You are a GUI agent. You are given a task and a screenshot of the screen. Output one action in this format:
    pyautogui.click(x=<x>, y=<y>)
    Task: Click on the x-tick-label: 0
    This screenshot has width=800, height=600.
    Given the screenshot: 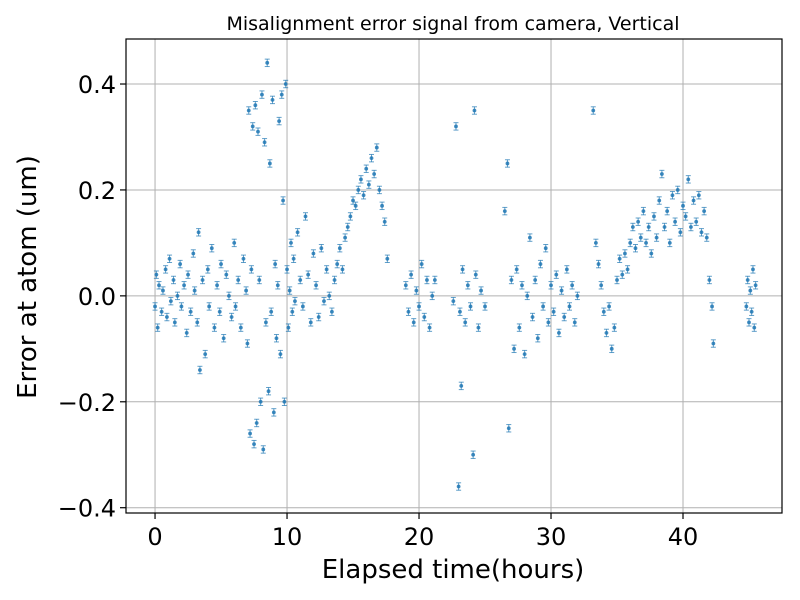 What is the action you would take?
    pyautogui.click(x=154, y=537)
    